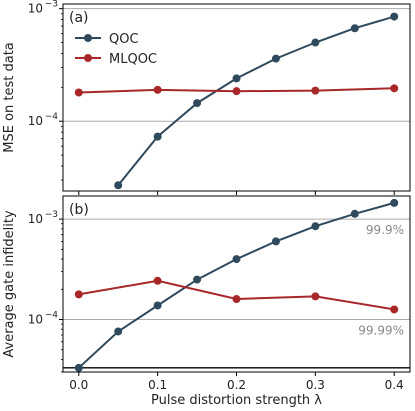 The height and width of the screenshot is (411, 415). I want to click on x-tick-label: 0.0, so click(78, 385).